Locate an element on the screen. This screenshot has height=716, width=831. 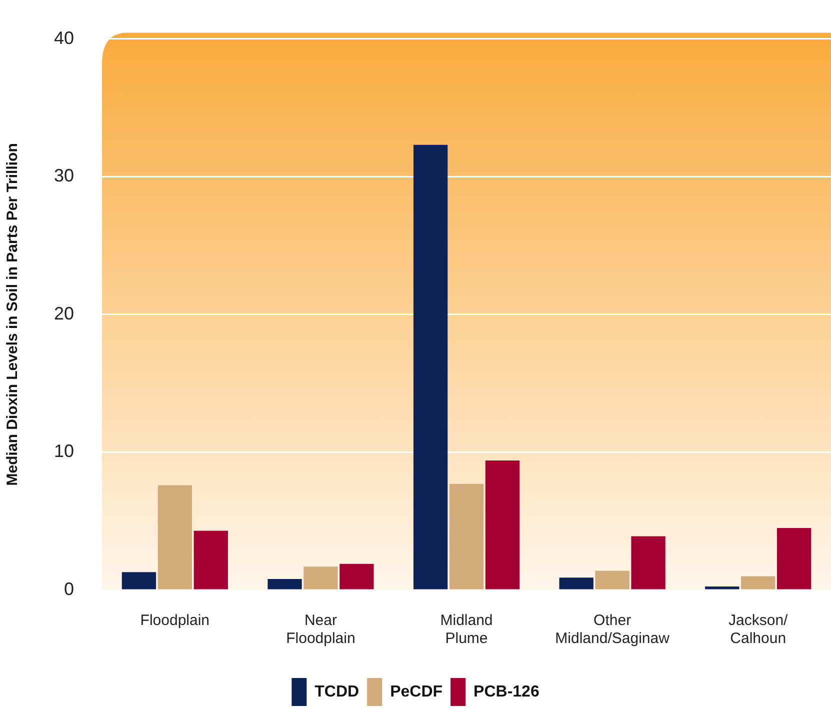
y-tick-label: 40 is located at coordinates (64, 38).